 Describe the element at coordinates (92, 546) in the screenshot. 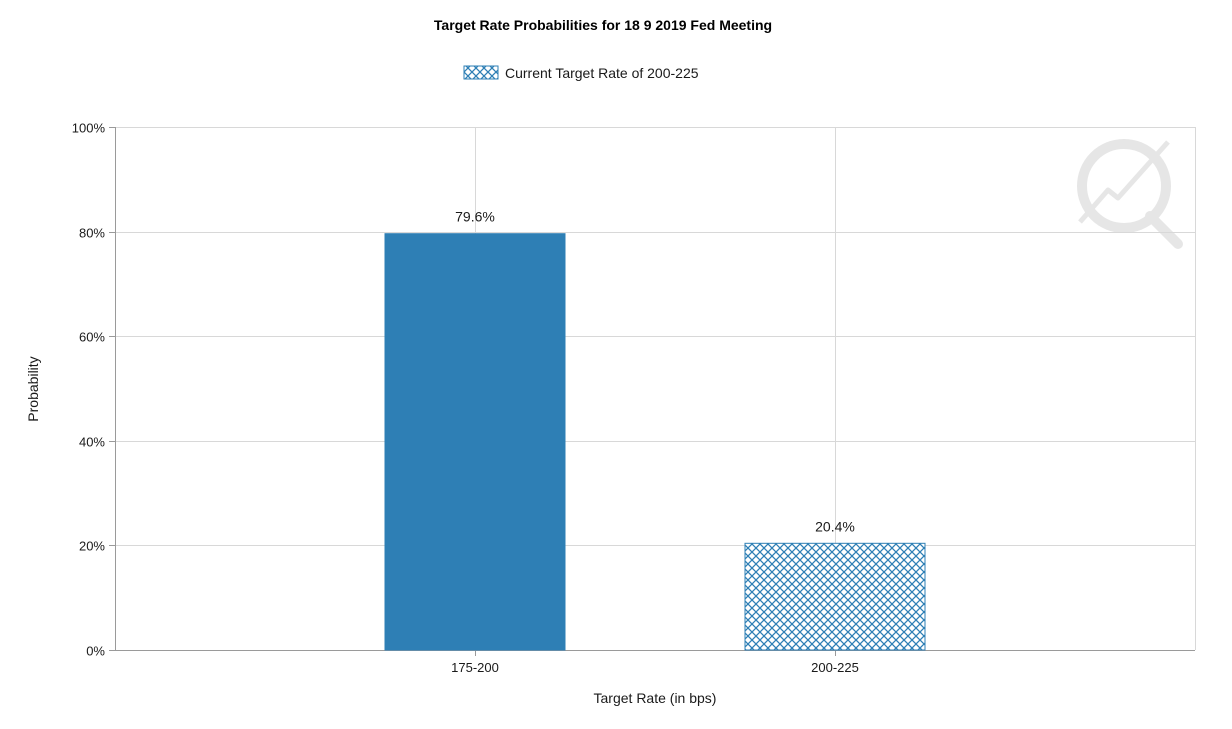

I see `y-tick-label: 20%` at that location.